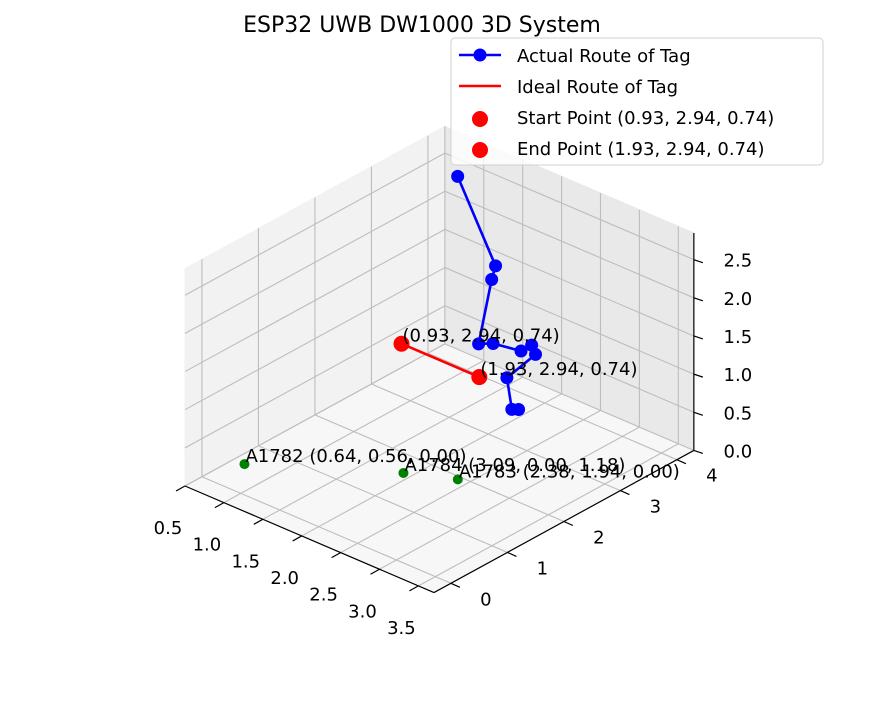 The width and height of the screenshot is (887, 724). Describe the element at coordinates (738, 261) in the screenshot. I see `z-tick-label: 2.5` at that location.